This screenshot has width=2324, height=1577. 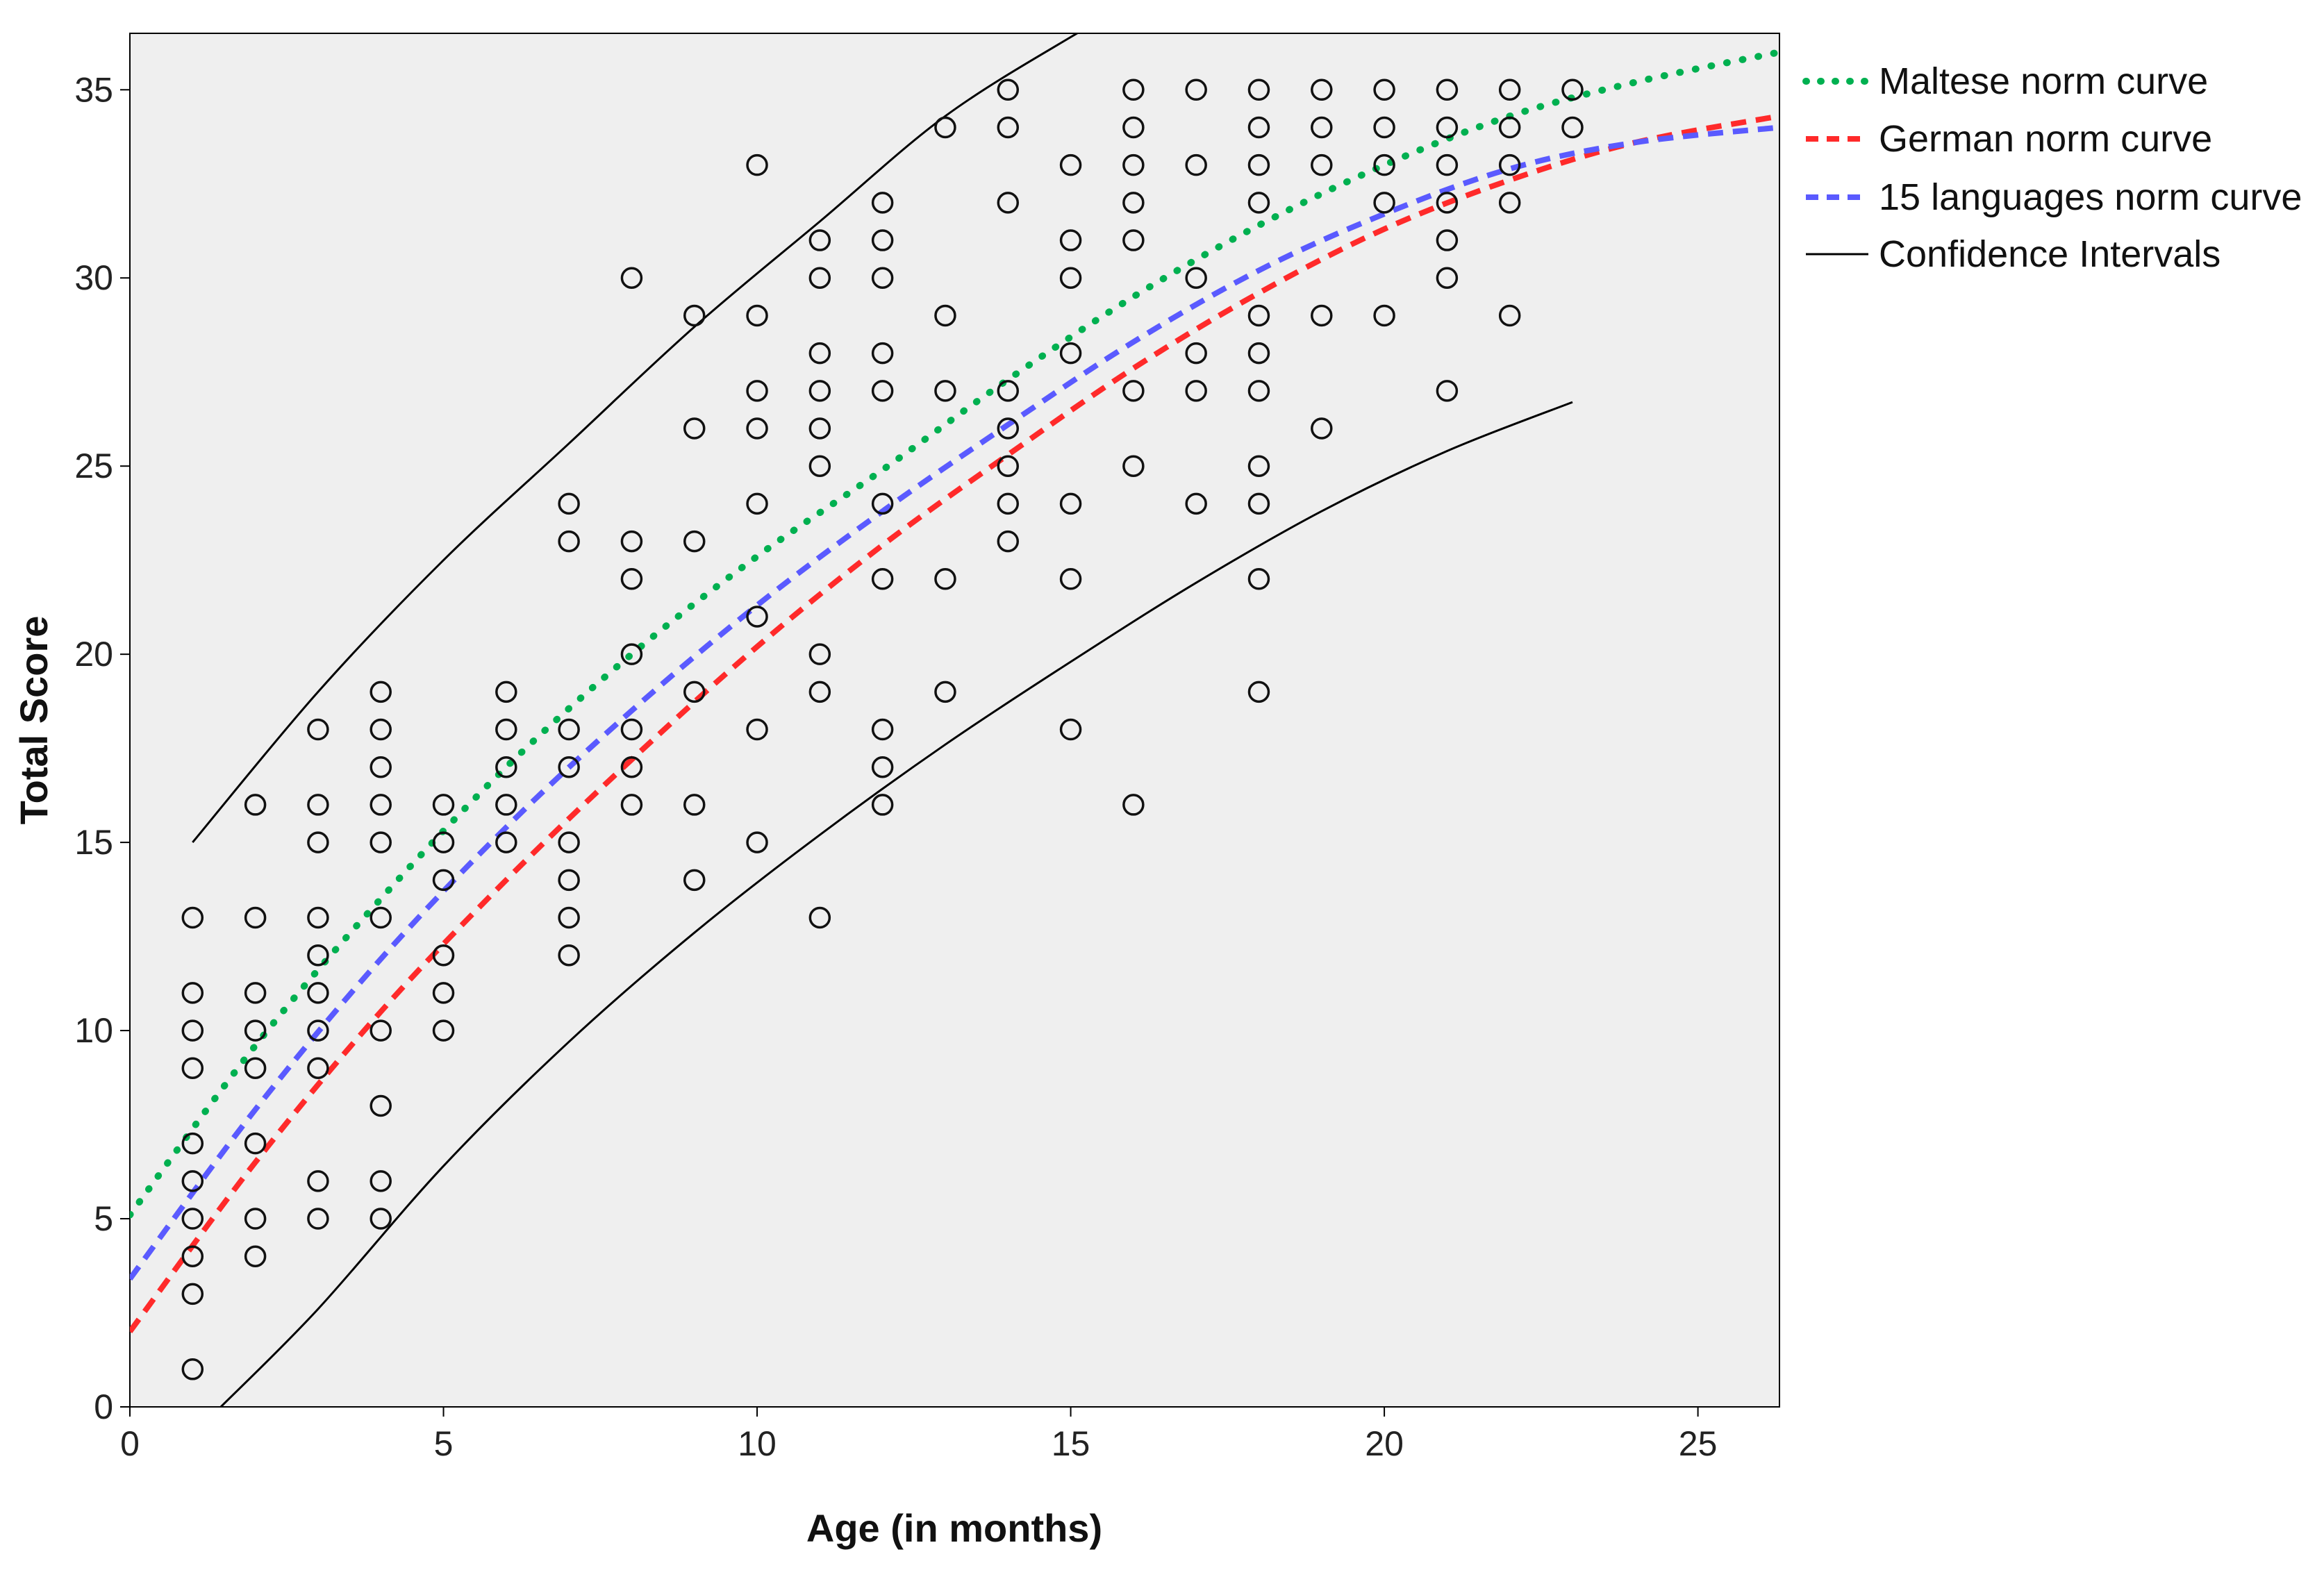 I want to click on y-tick-label: 5, so click(x=103, y=1218).